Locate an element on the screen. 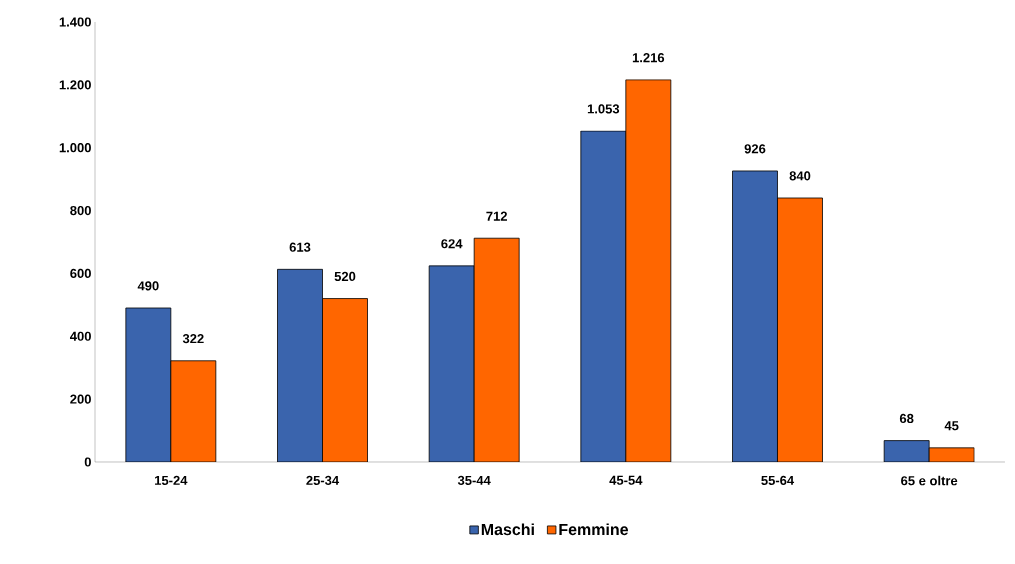  data-label: 322 is located at coordinates (193, 339).